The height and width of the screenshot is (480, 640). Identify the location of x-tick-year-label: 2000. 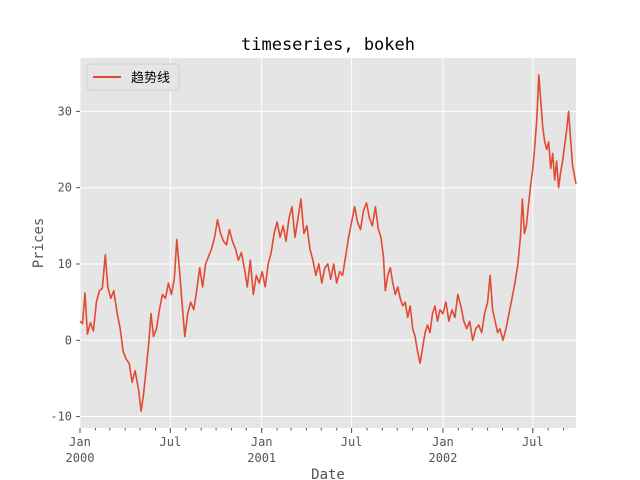
(80, 458).